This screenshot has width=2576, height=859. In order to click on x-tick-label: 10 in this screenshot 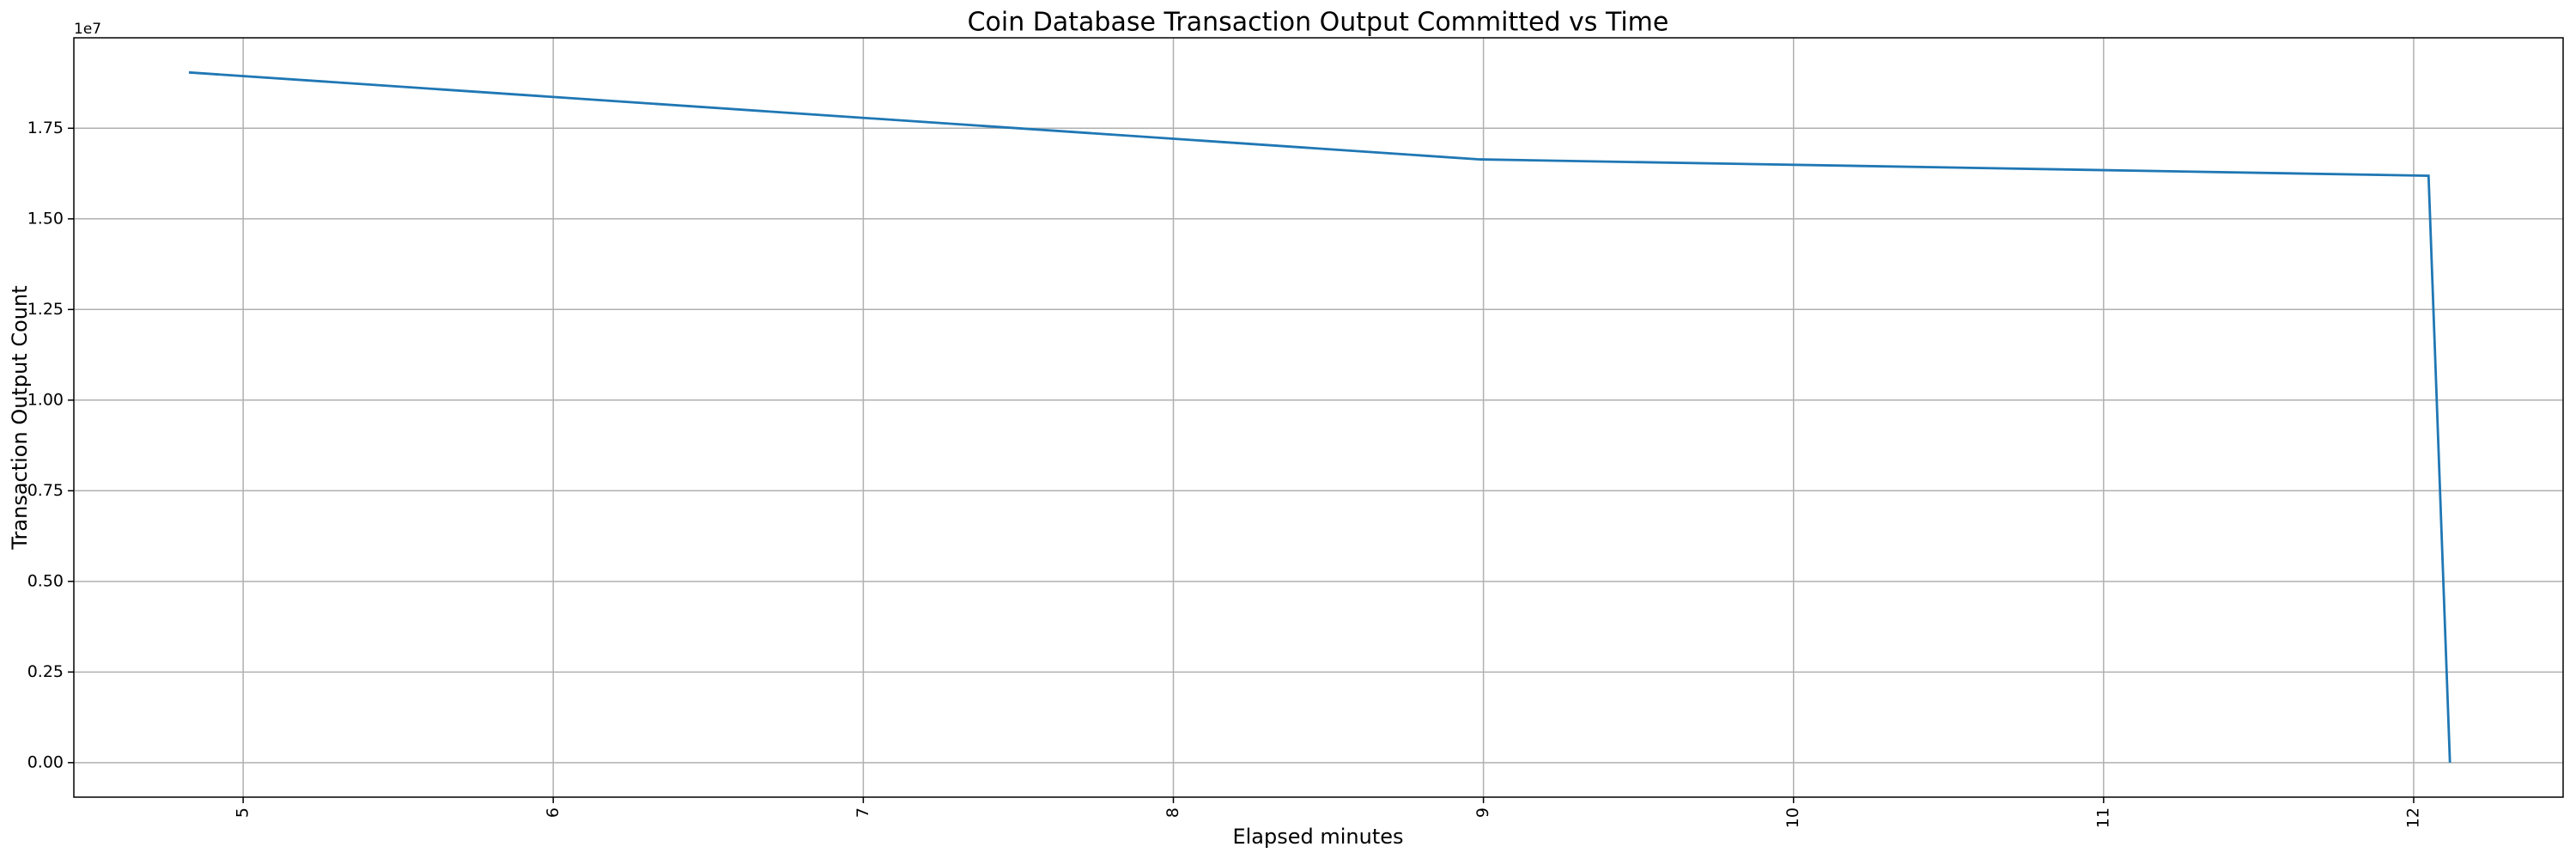, I will do `click(1792, 817)`.